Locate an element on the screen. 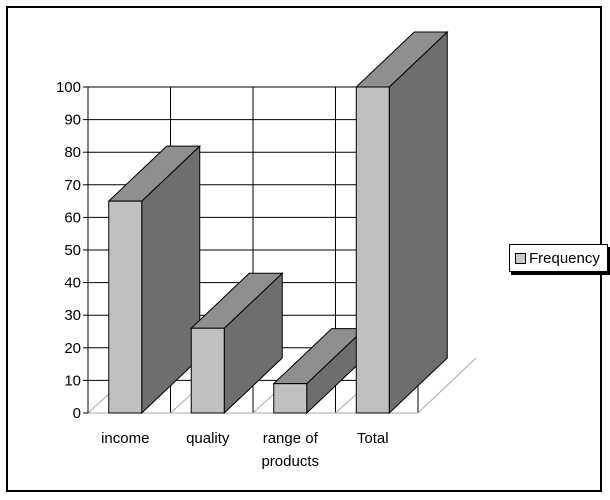 This screenshot has width=610, height=500. y-tick-label-90: 90 is located at coordinates (72, 120).